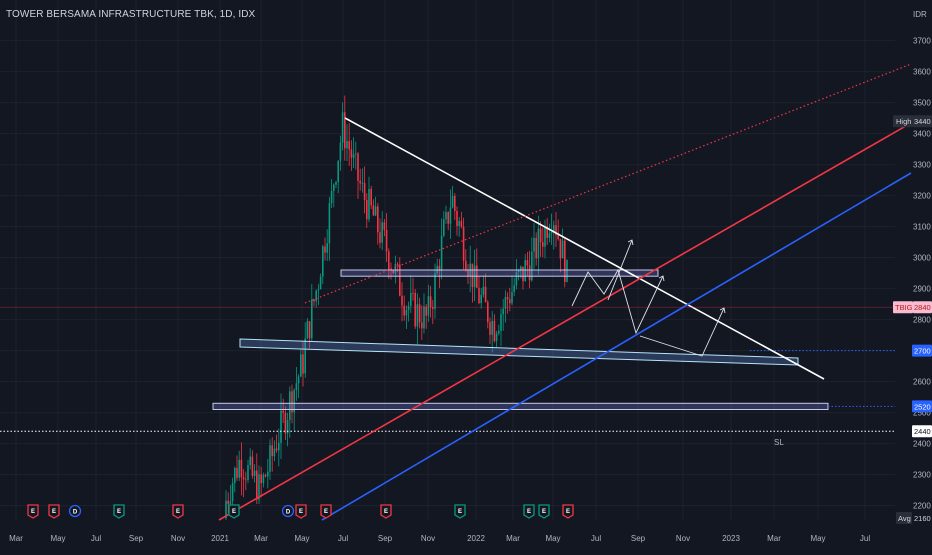  Describe the element at coordinates (922, 506) in the screenshot. I see `y-tick-label: 2200` at that location.